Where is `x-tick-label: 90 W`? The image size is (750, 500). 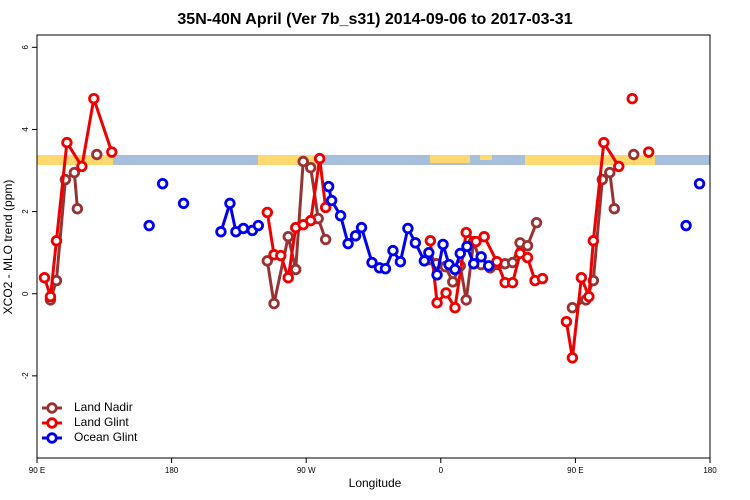
x-tick-label: 90 W is located at coordinates (306, 470).